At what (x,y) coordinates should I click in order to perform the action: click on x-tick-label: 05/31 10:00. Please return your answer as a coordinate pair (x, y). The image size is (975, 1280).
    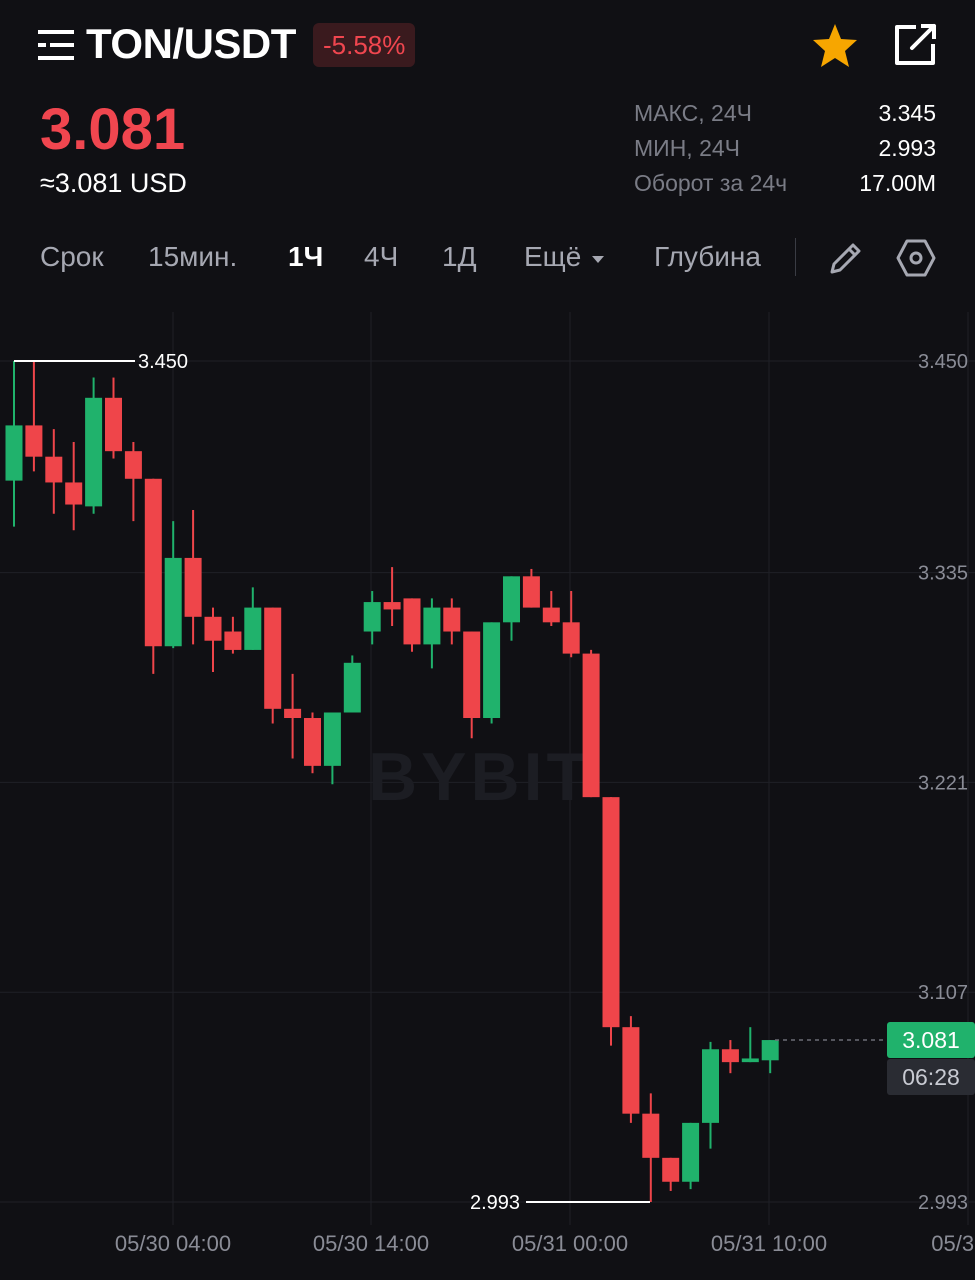
    Looking at the image, I should click on (769, 1243).